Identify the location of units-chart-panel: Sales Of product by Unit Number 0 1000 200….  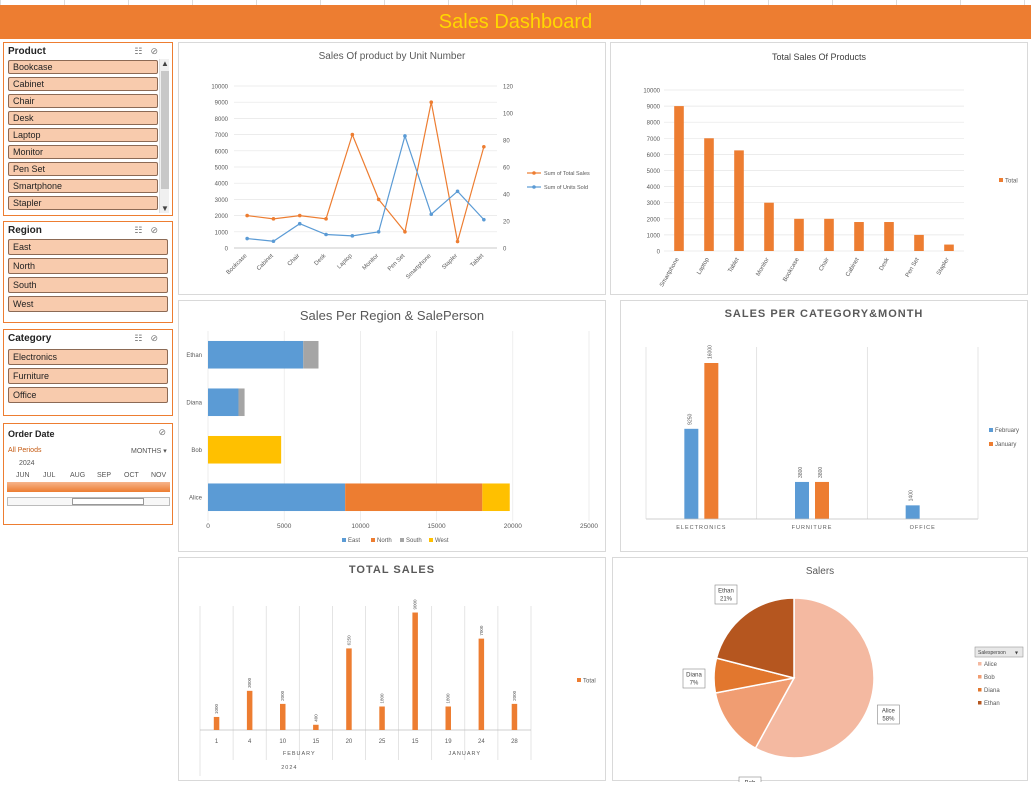
(392, 168).